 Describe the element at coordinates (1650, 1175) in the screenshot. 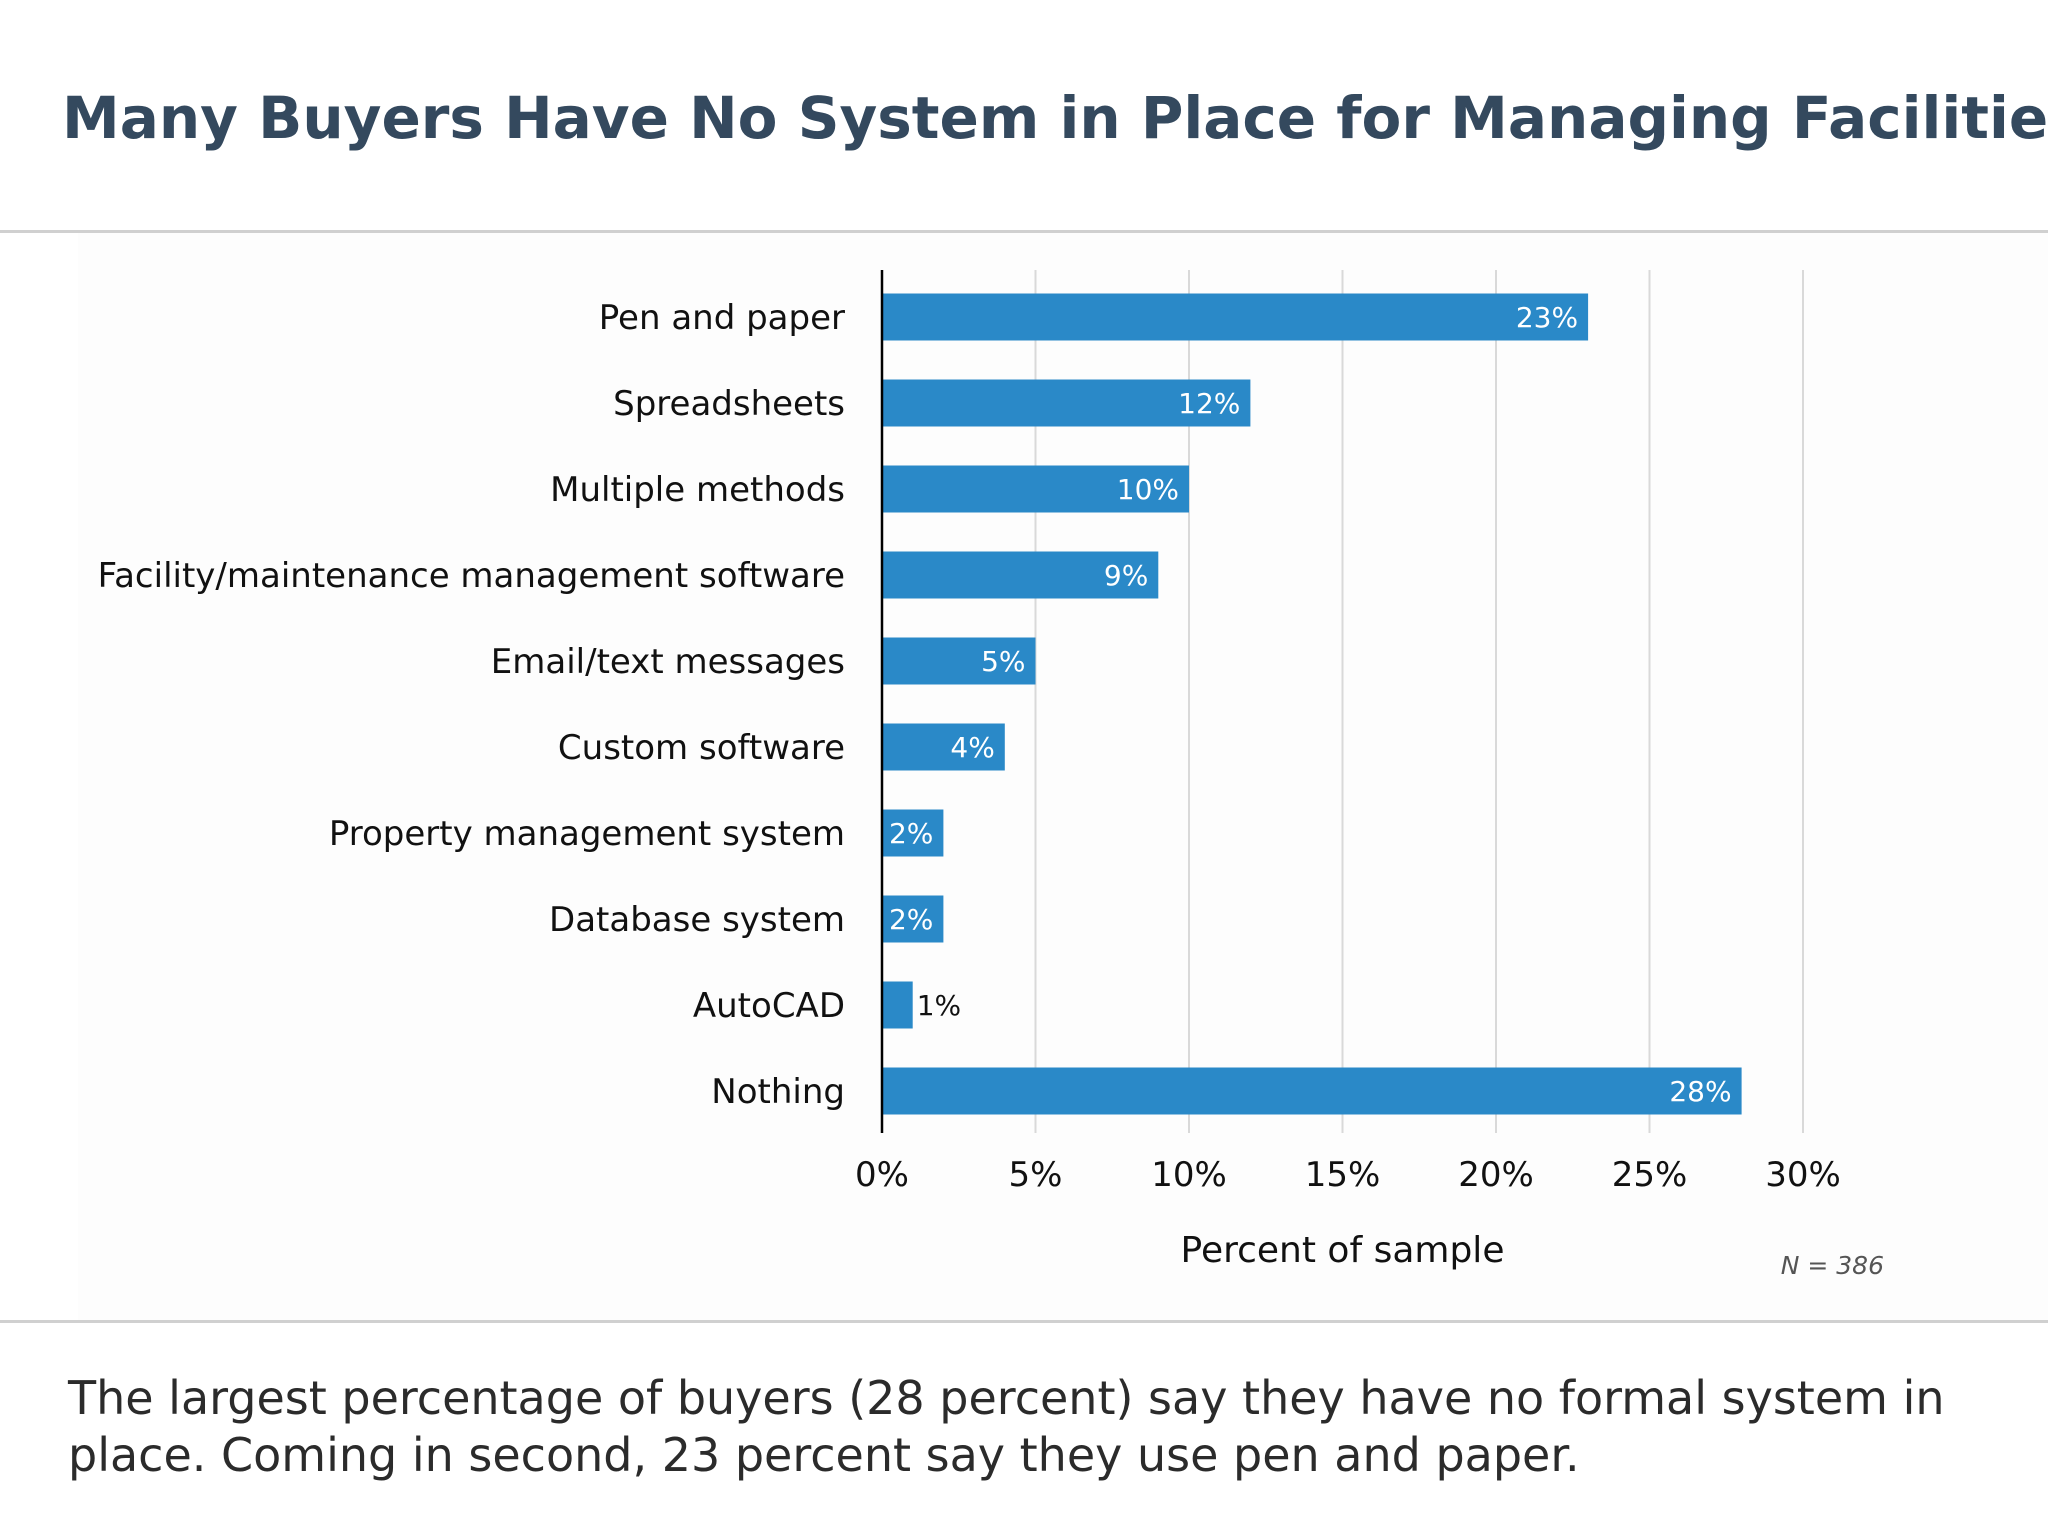

I see `x-tick-label: 25%` at that location.